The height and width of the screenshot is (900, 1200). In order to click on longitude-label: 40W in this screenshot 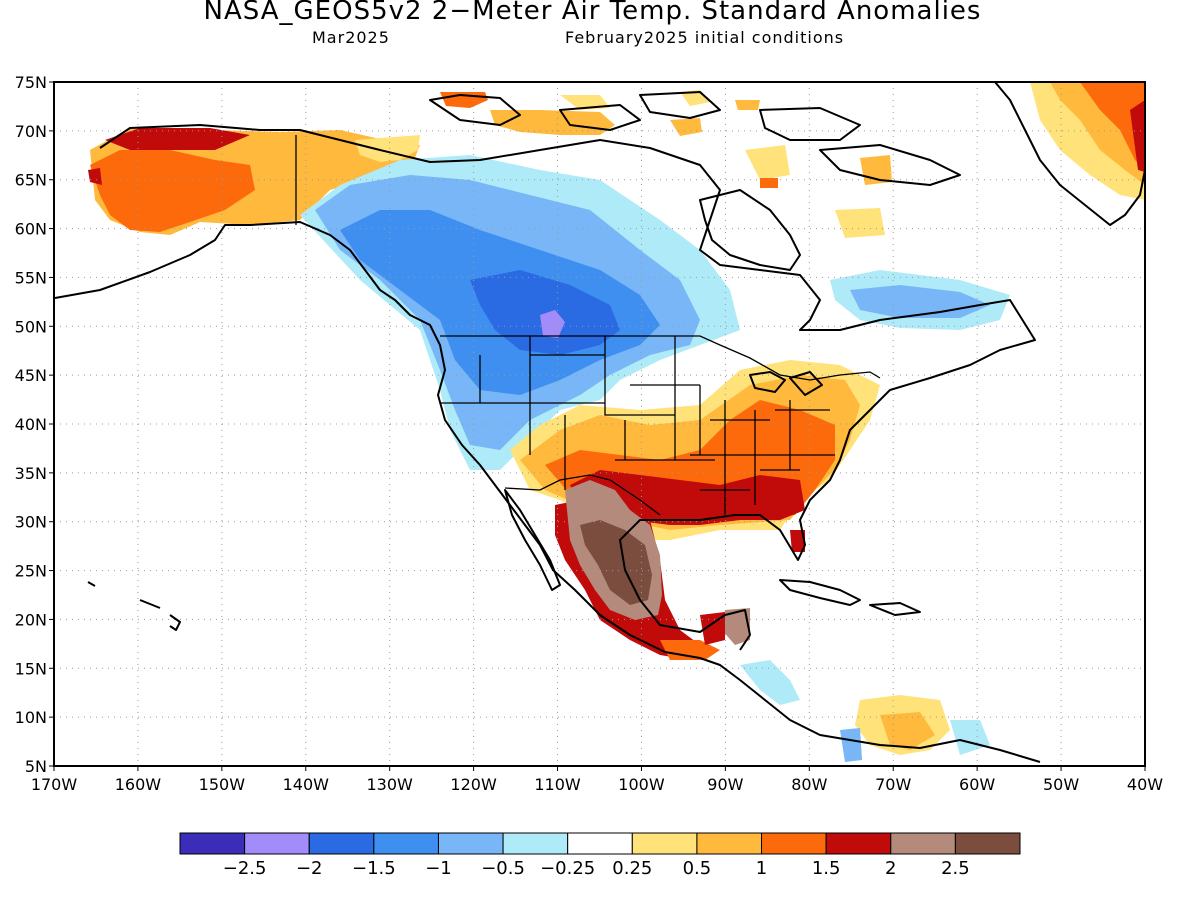, I will do `click(1145, 784)`.